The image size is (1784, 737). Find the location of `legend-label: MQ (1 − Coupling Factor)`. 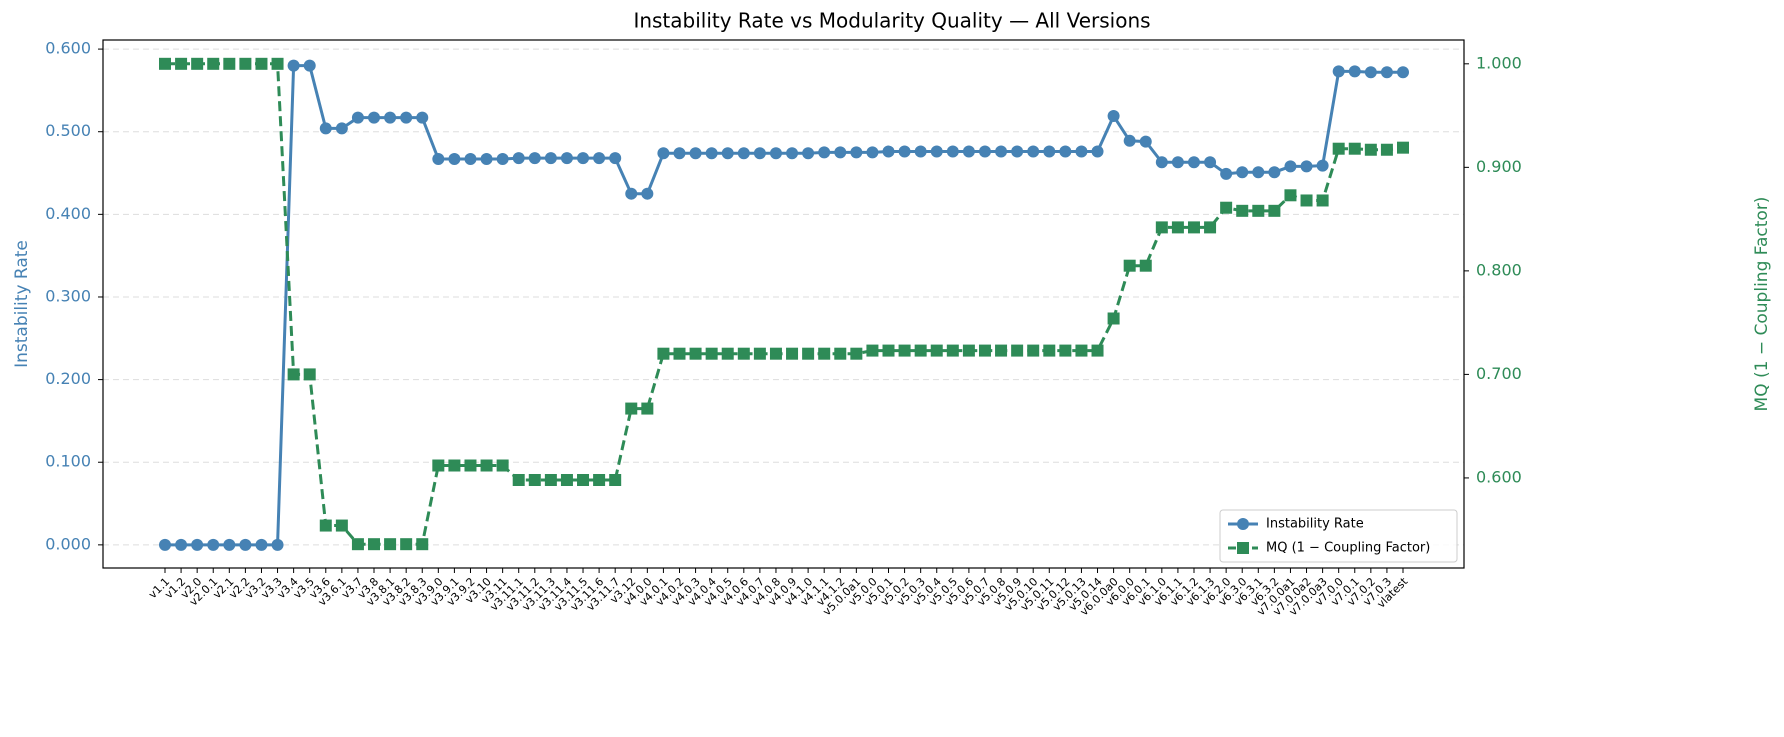

legend-label: MQ (1 − Coupling Factor) is located at coordinates (1348, 548).